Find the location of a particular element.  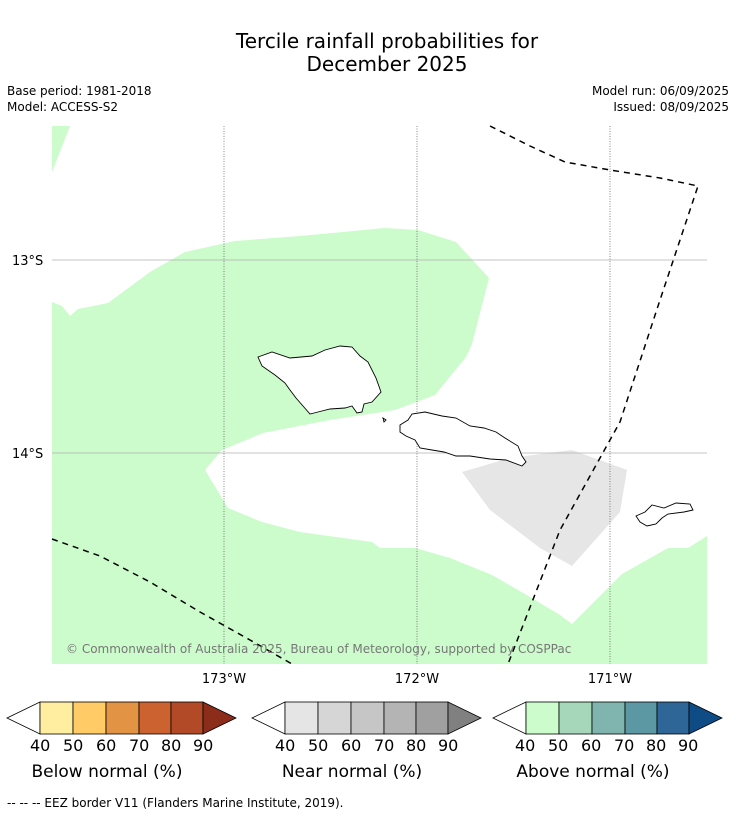

lon-label-171w: 171°W is located at coordinates (610, 679).